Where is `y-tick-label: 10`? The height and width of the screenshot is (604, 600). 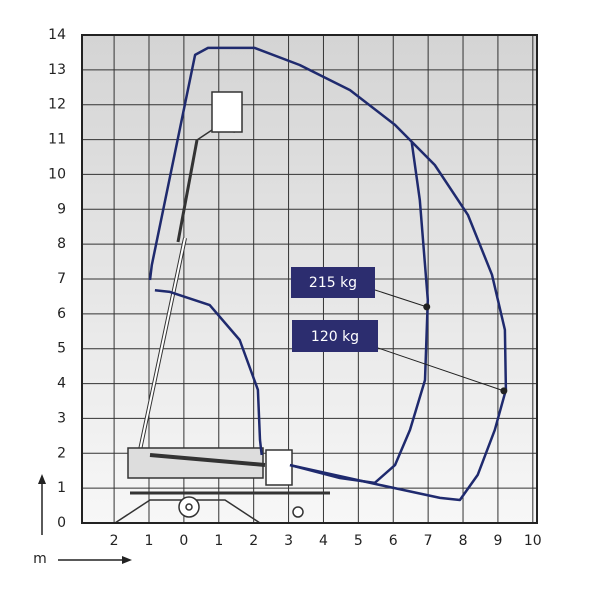
y-tick-label: 10 is located at coordinates (57, 174).